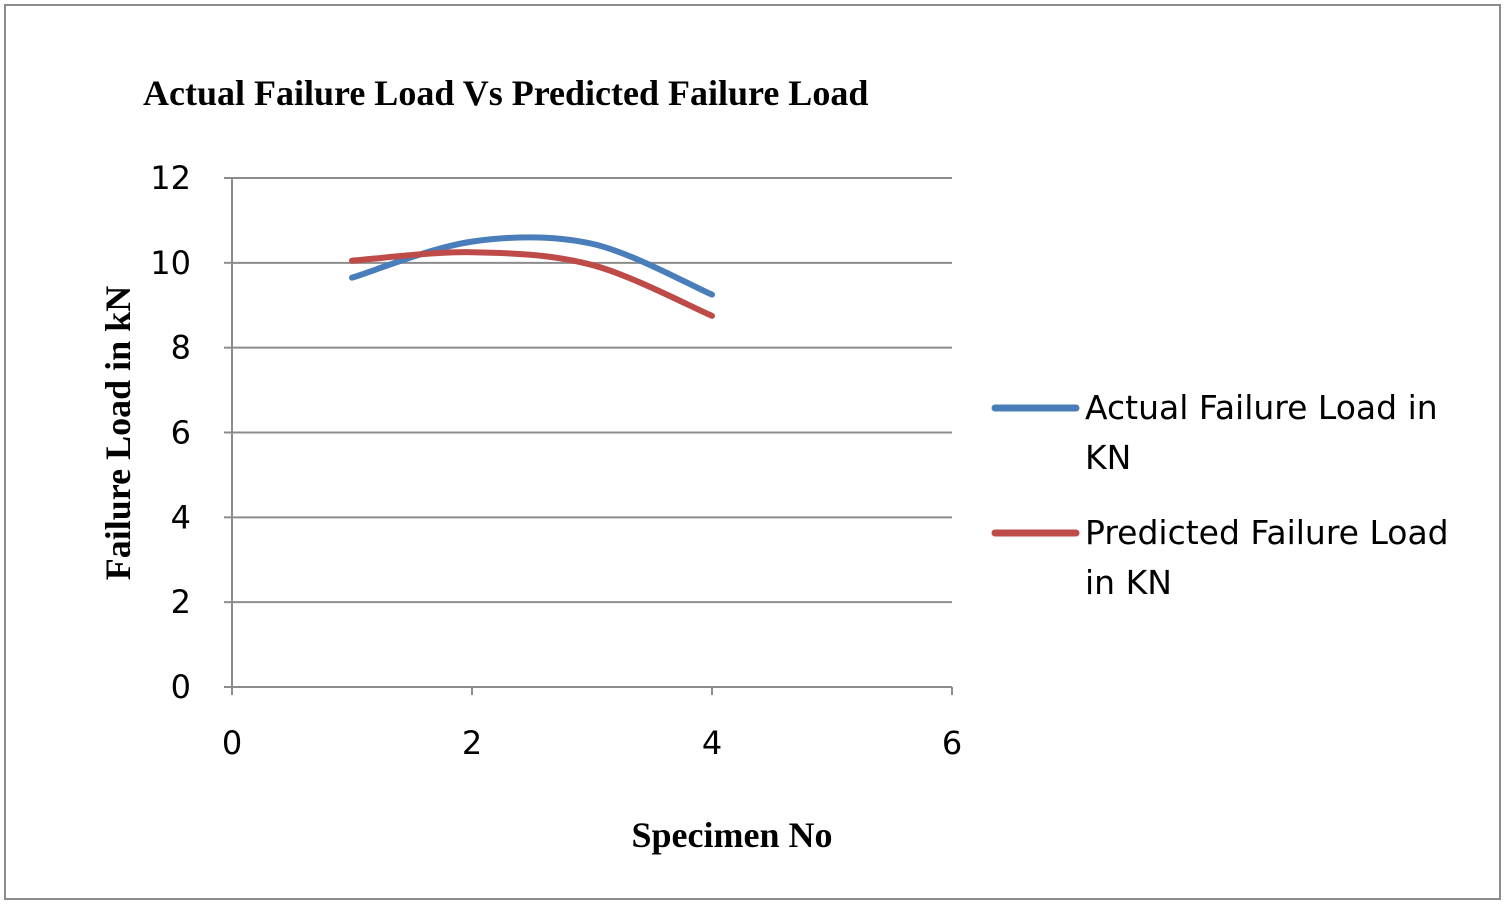 The height and width of the screenshot is (908, 1509). Describe the element at coordinates (170, 178) in the screenshot. I see `y-tick-label: 12` at that location.